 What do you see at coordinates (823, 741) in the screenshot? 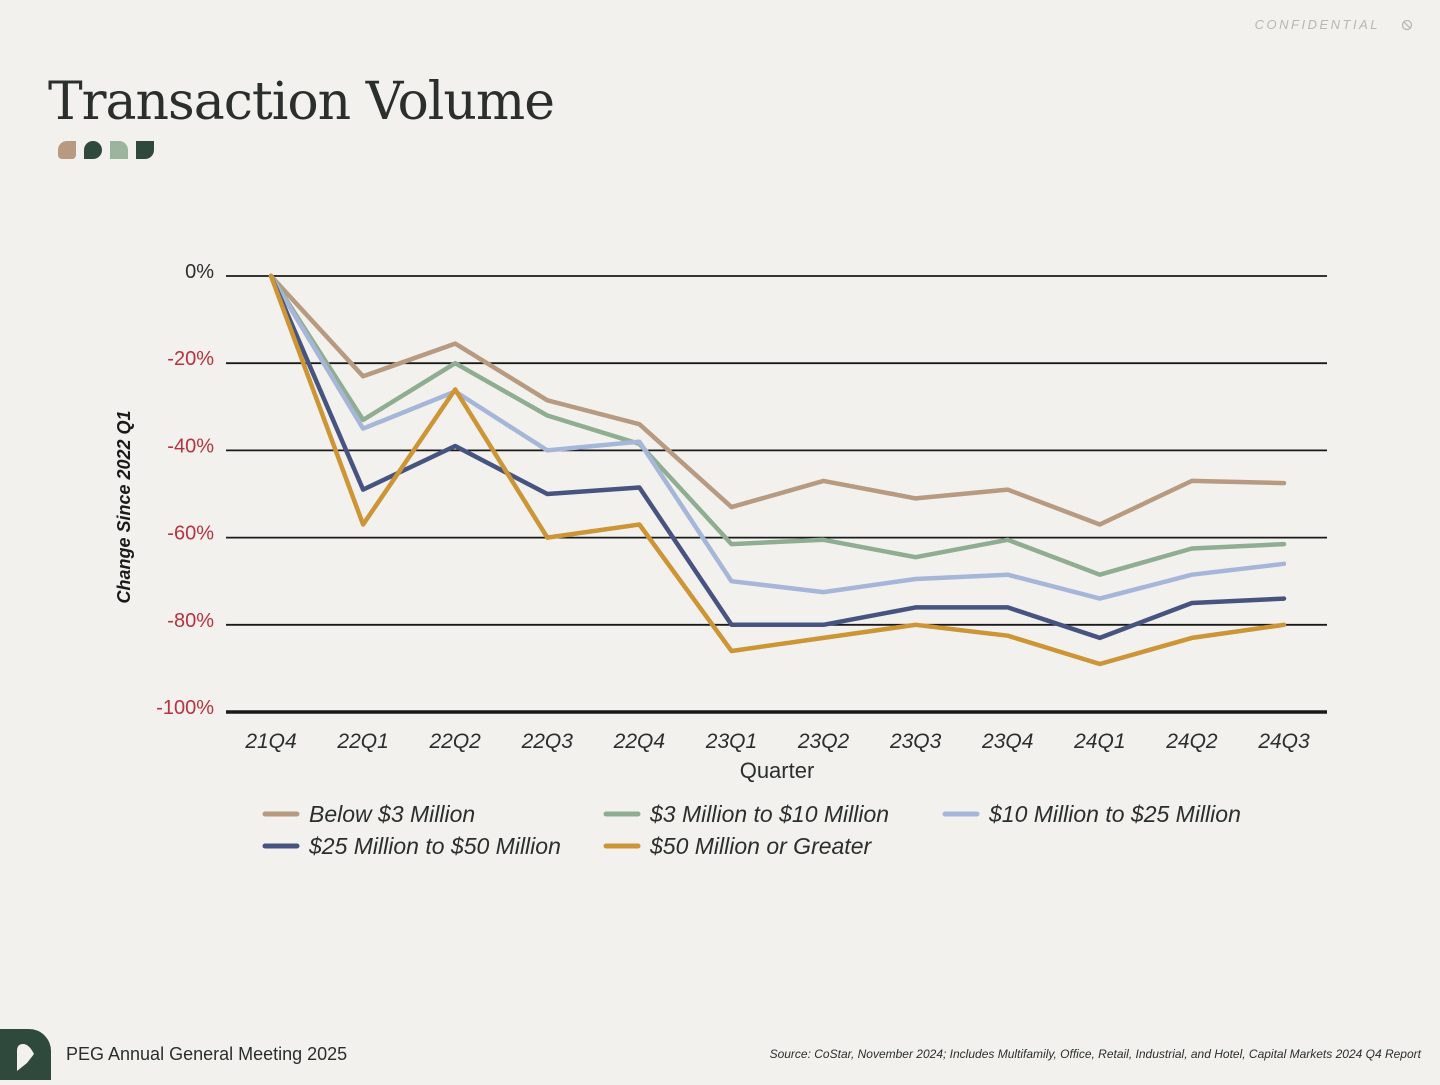
I see `x-tick-label: 23Q2` at bounding box center [823, 741].